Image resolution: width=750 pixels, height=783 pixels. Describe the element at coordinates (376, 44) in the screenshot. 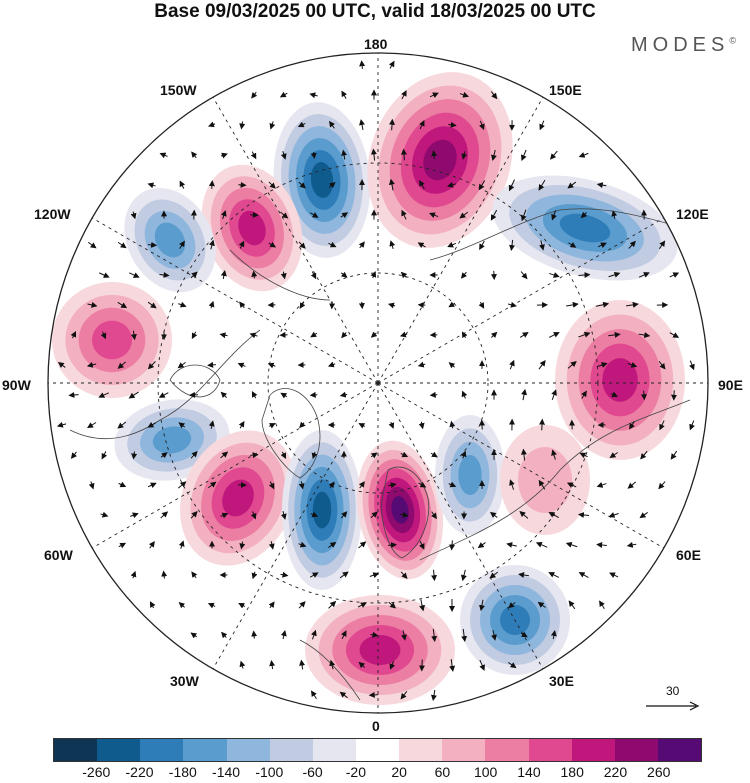

I see `lon-label-180: 180` at that location.